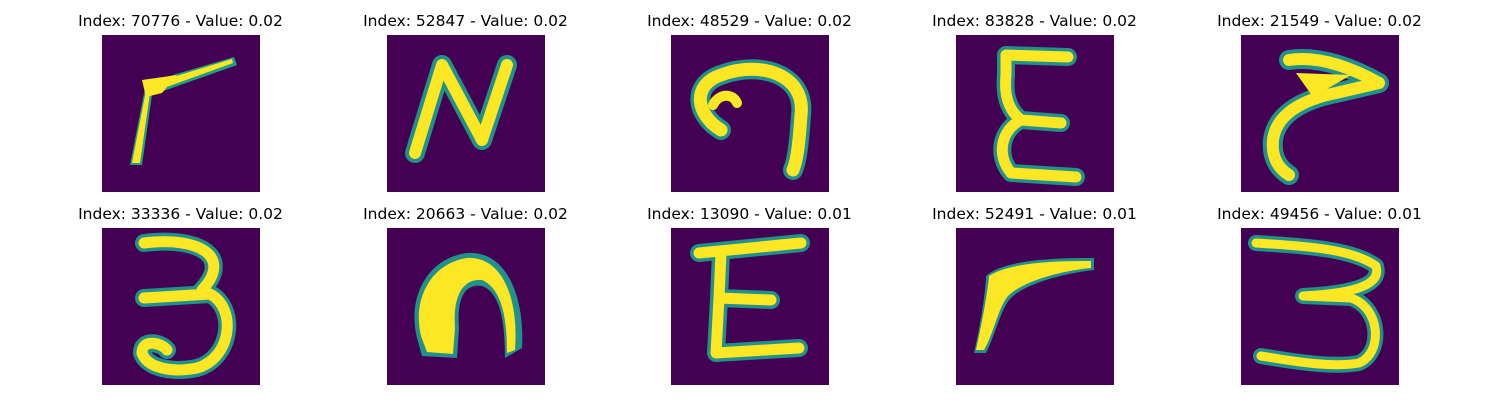 This screenshot has height=400, width=1500. What do you see at coordinates (1034, 214) in the screenshot?
I see `panel-title: Index: 52491 - Value: 0.01` at bounding box center [1034, 214].